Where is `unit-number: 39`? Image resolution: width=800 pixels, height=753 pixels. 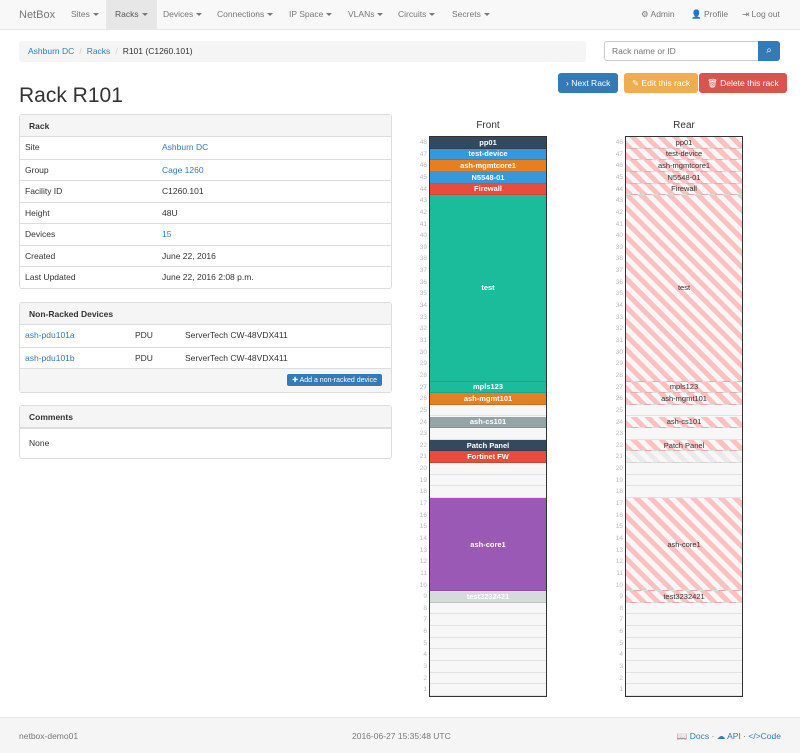 unit-number: 39 is located at coordinates (423, 247).